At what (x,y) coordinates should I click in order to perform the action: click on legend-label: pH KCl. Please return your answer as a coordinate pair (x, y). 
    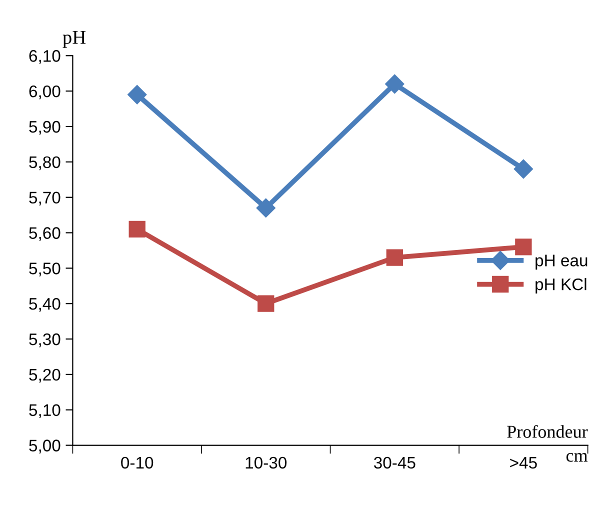
    Looking at the image, I should click on (561, 286).